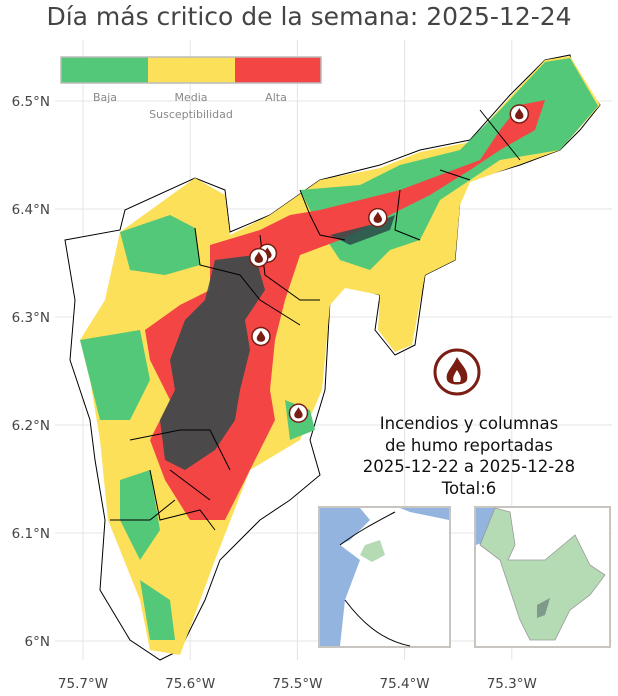 This screenshot has height=696, width=618. What do you see at coordinates (469, 445) in the screenshot?
I see `summary-line: de humo reportadas` at bounding box center [469, 445].